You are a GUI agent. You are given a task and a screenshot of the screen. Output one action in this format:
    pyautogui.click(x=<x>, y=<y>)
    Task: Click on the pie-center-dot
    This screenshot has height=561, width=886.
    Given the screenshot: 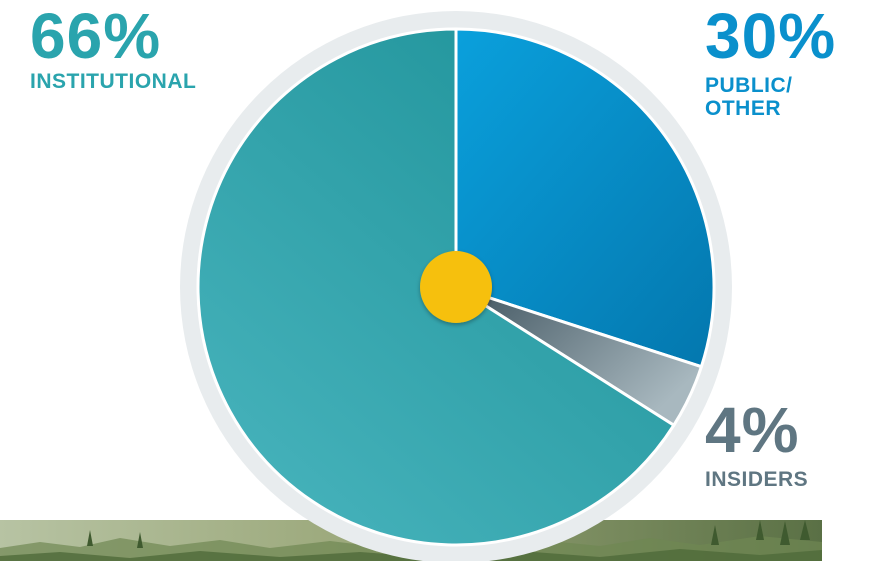 What is the action you would take?
    pyautogui.click(x=456, y=287)
    